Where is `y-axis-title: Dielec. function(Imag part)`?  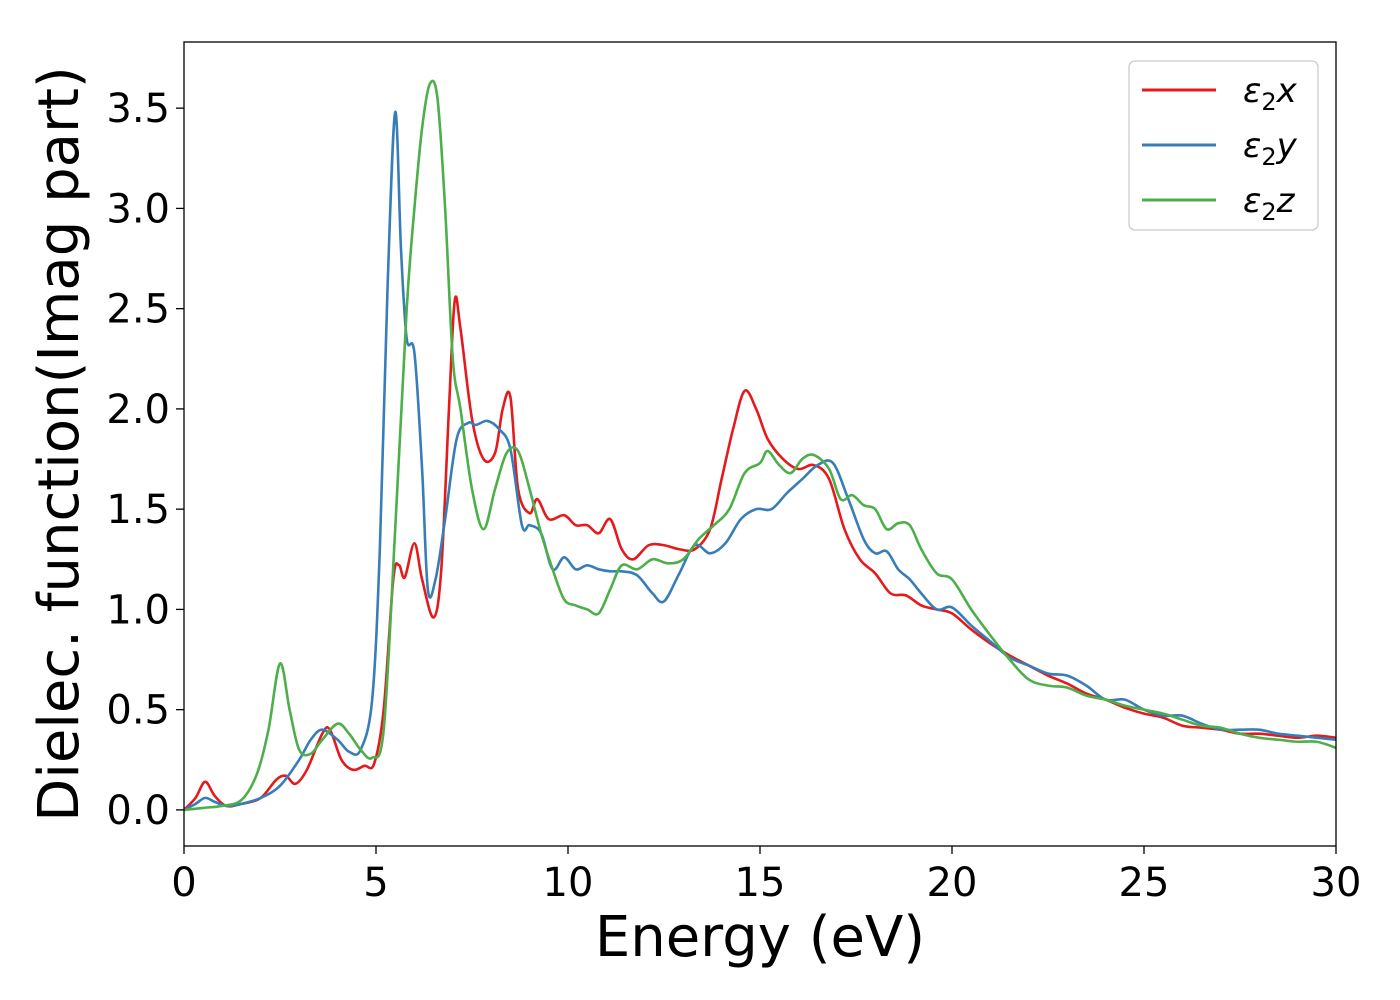 y-axis-title: Dielec. function(Imag part) is located at coordinates (59, 444).